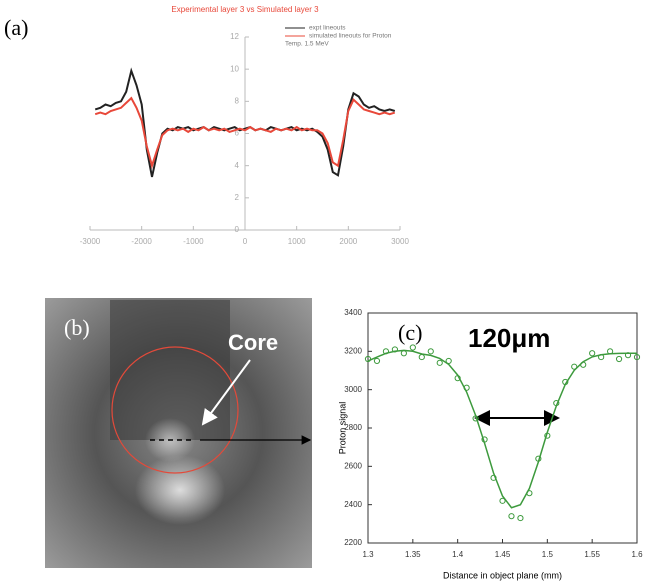  Describe the element at coordinates (400, 241) in the screenshot. I see `x-tick-label: 3000` at that location.